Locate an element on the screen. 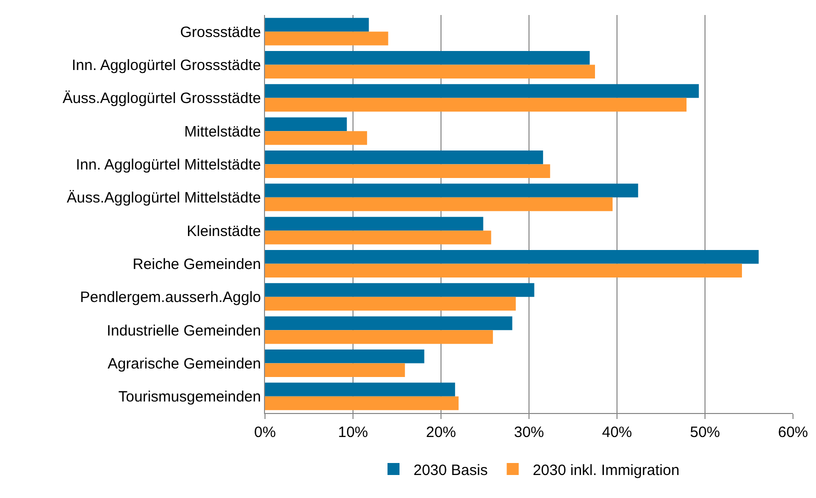 This screenshot has width=816, height=498. legend-label: 2030 Basis is located at coordinates (451, 470).